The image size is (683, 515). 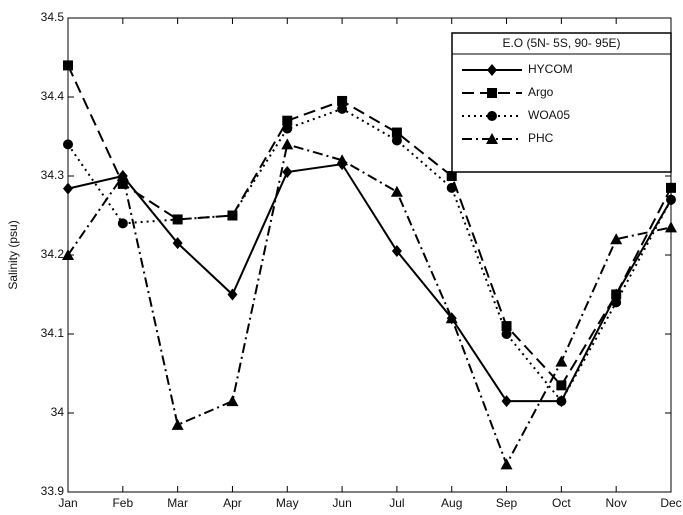 I want to click on y-tick-label: 34.5, so click(x=53, y=17).